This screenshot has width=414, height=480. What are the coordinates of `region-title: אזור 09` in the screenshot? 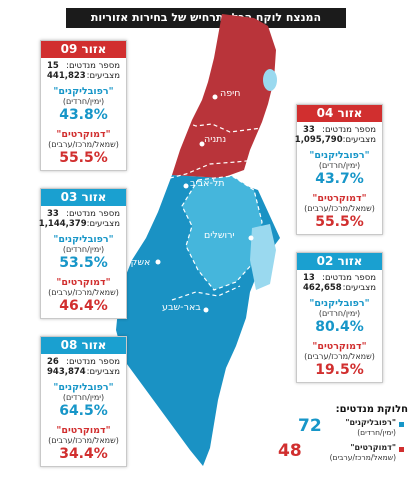 It's located at (83, 49).